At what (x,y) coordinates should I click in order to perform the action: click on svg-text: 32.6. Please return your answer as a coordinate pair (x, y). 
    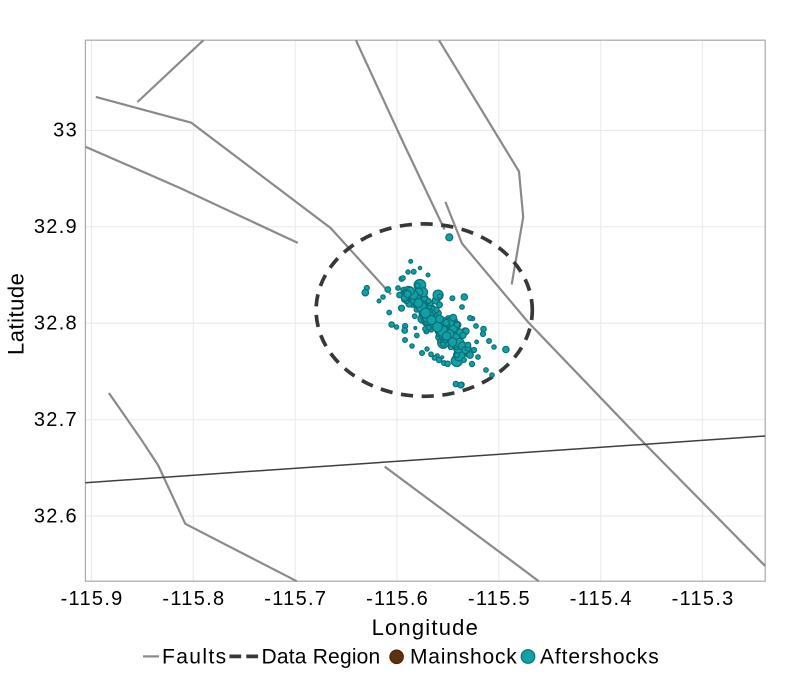
    Looking at the image, I should click on (56, 516).